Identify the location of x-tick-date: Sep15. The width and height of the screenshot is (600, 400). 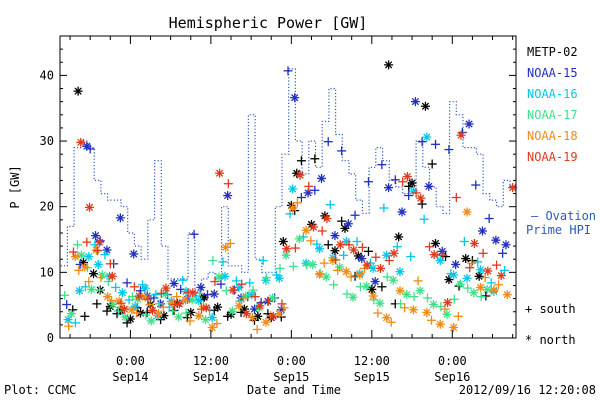
(291, 377).